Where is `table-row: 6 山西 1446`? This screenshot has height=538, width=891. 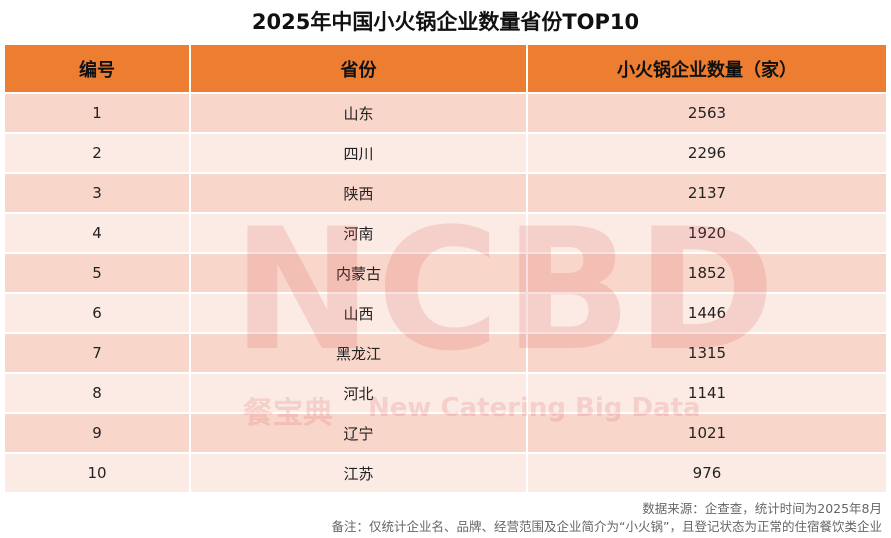 table-row: 6 山西 1446 is located at coordinates (445, 312).